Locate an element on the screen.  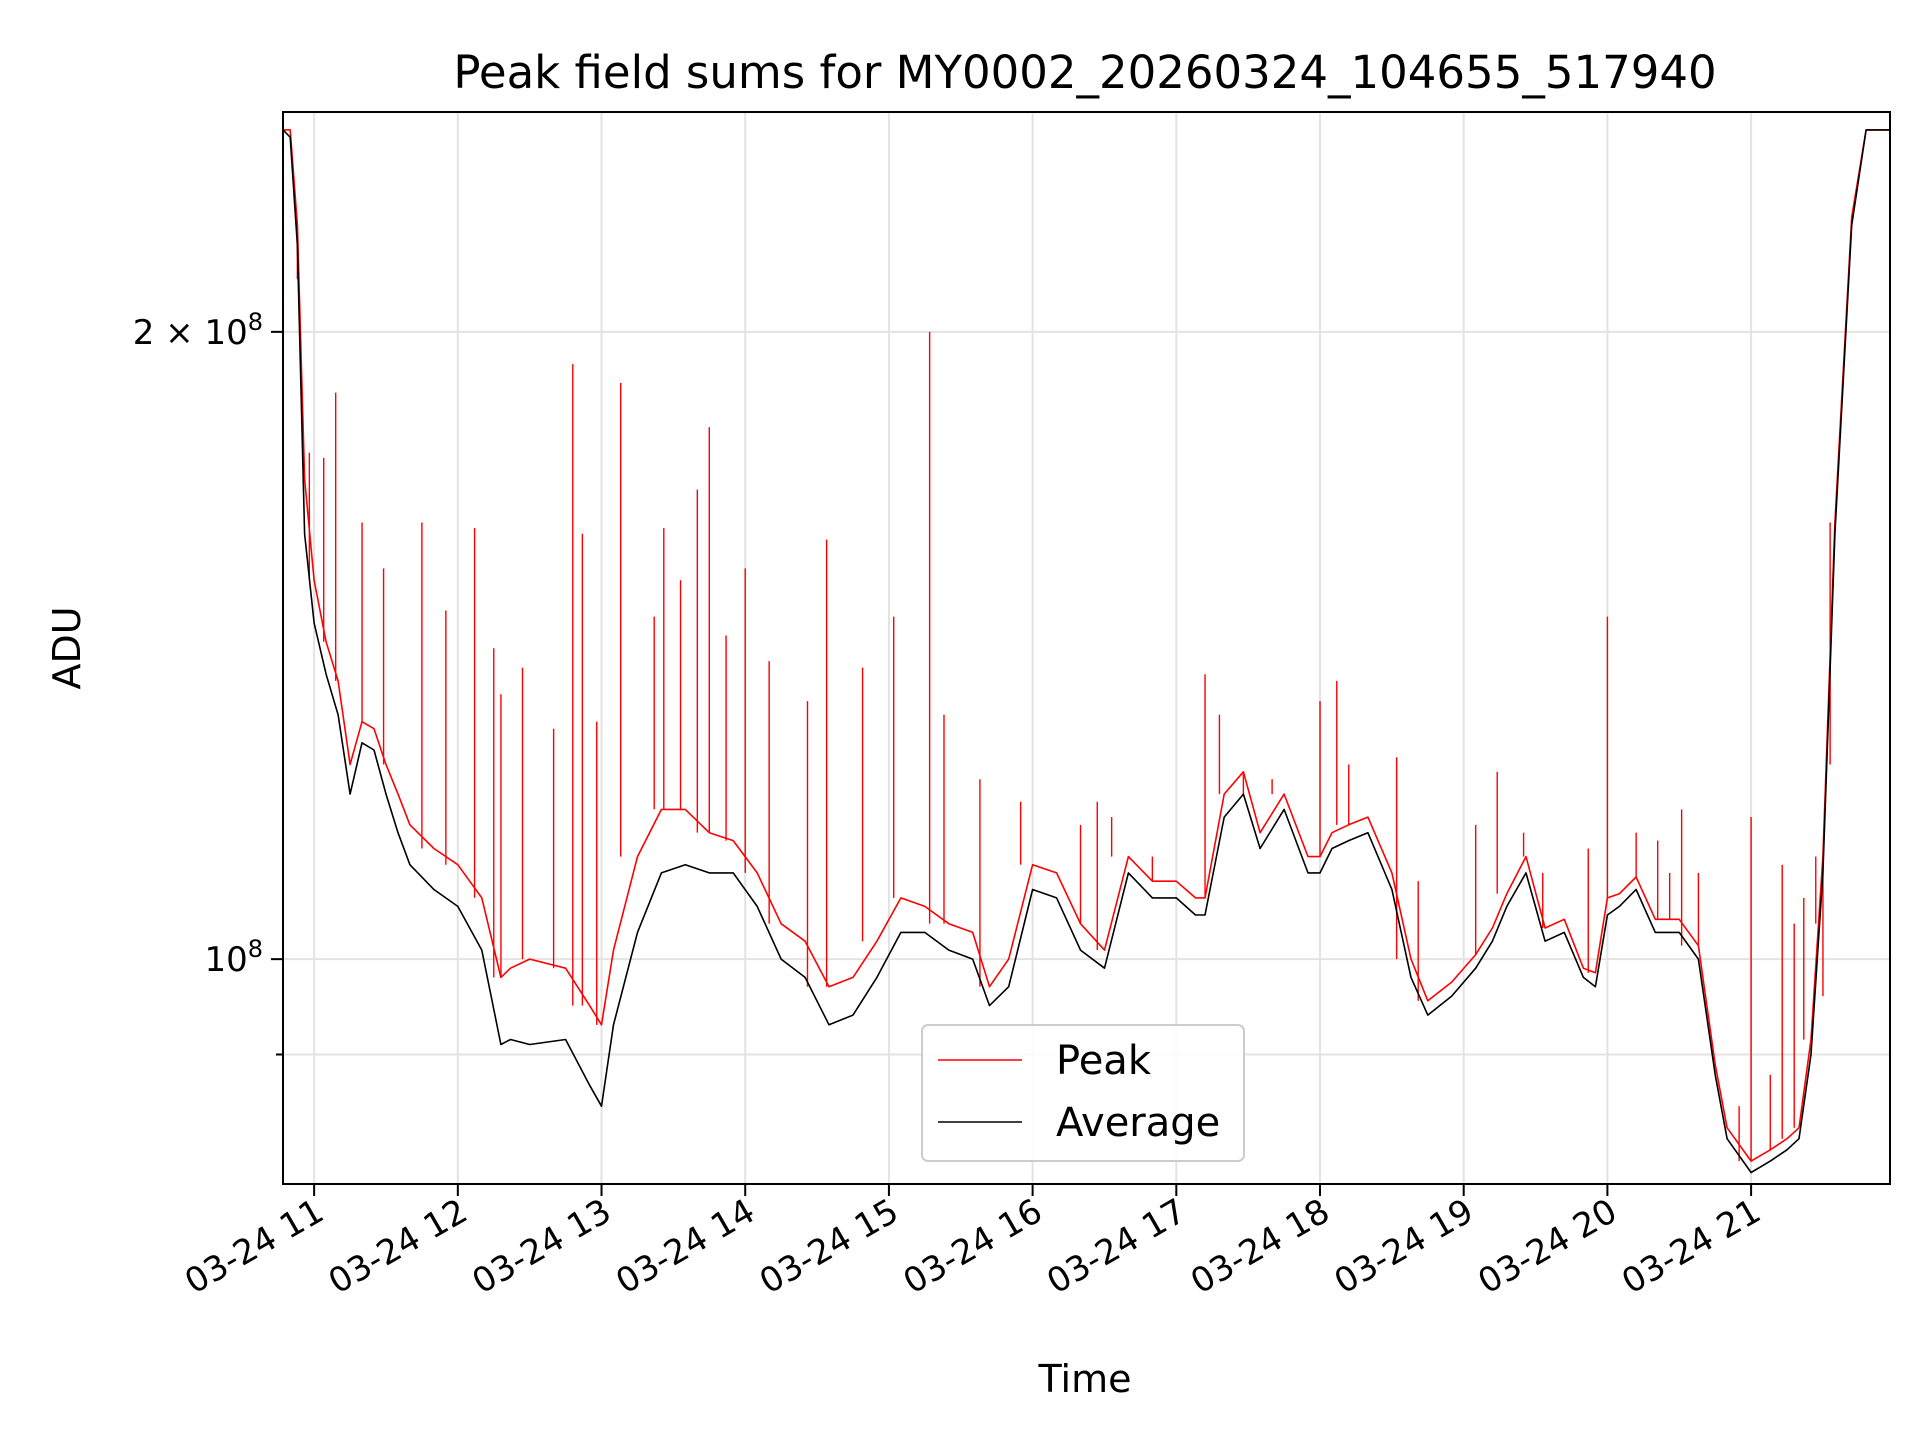
y-tick-label: 108 is located at coordinates (233, 957).